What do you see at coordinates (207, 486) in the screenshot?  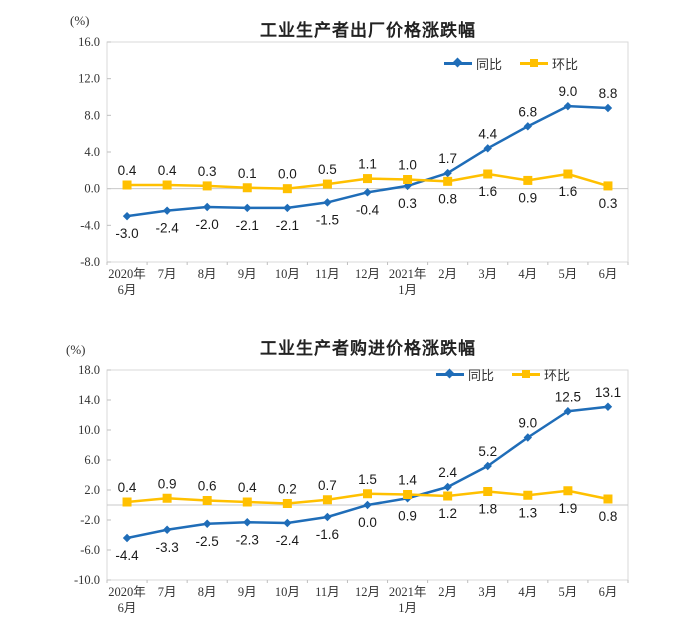 I see `data-point-label: 0.6` at bounding box center [207, 486].